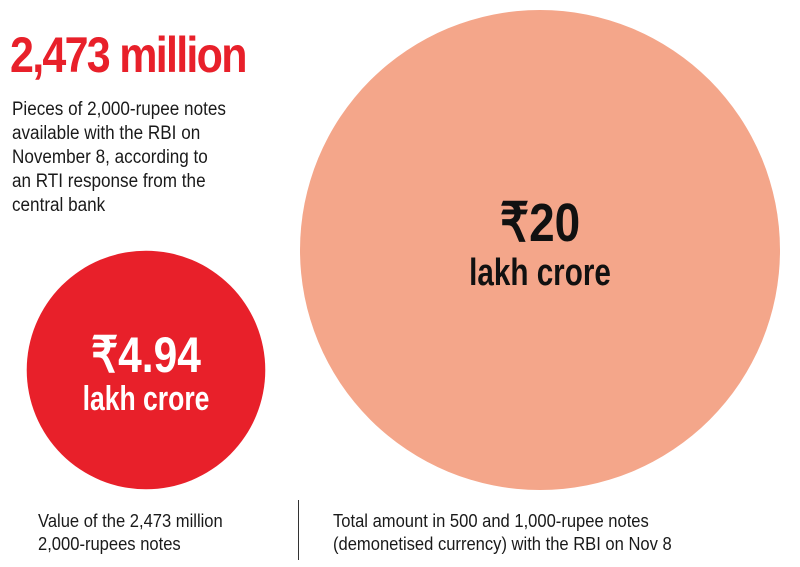  What do you see at coordinates (106, 133) in the screenshot?
I see `description-line: available with the RBI on` at bounding box center [106, 133].